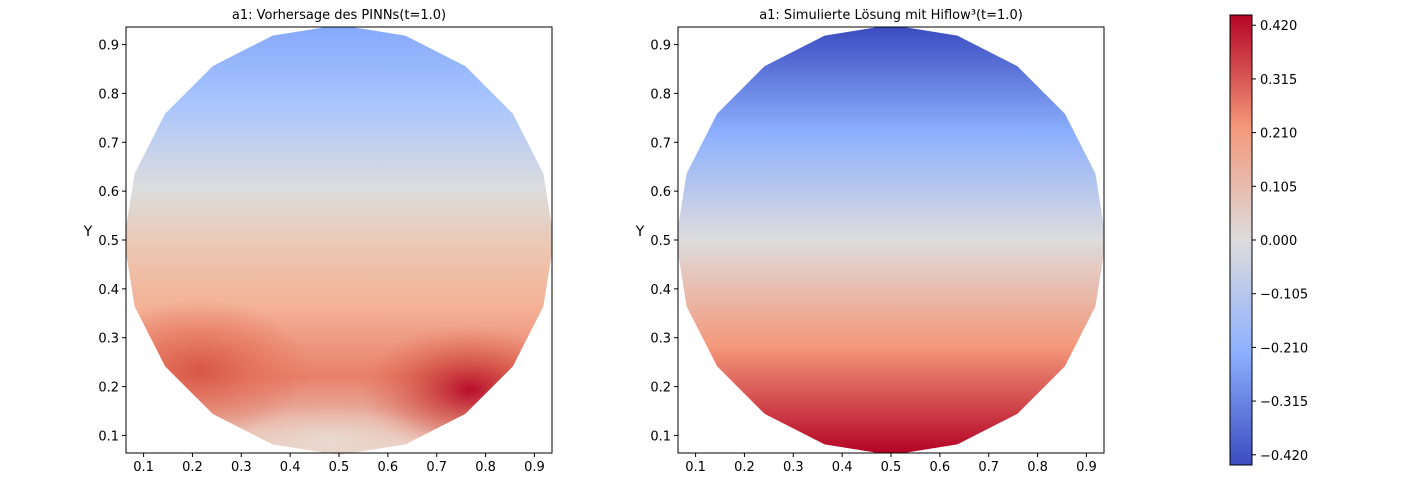 Image resolution: width=1419 pixels, height=480 pixels. I want to click on hiflow-y-tick-label: 0.1, so click(660, 436).